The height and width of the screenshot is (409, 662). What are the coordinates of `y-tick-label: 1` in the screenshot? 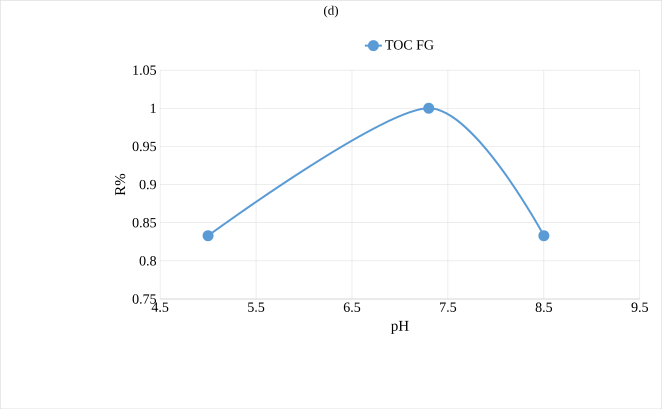 It's located at (153, 108).